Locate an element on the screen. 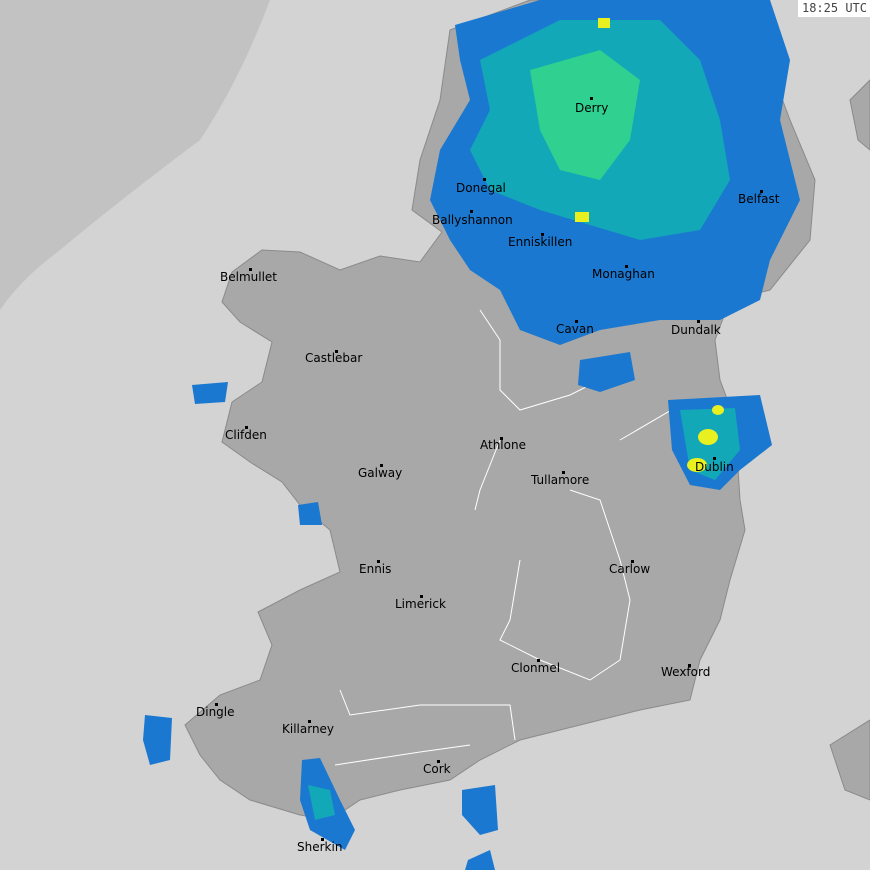 The height and width of the screenshot is (870, 870). radar-cavan-shower is located at coordinates (606, 372).